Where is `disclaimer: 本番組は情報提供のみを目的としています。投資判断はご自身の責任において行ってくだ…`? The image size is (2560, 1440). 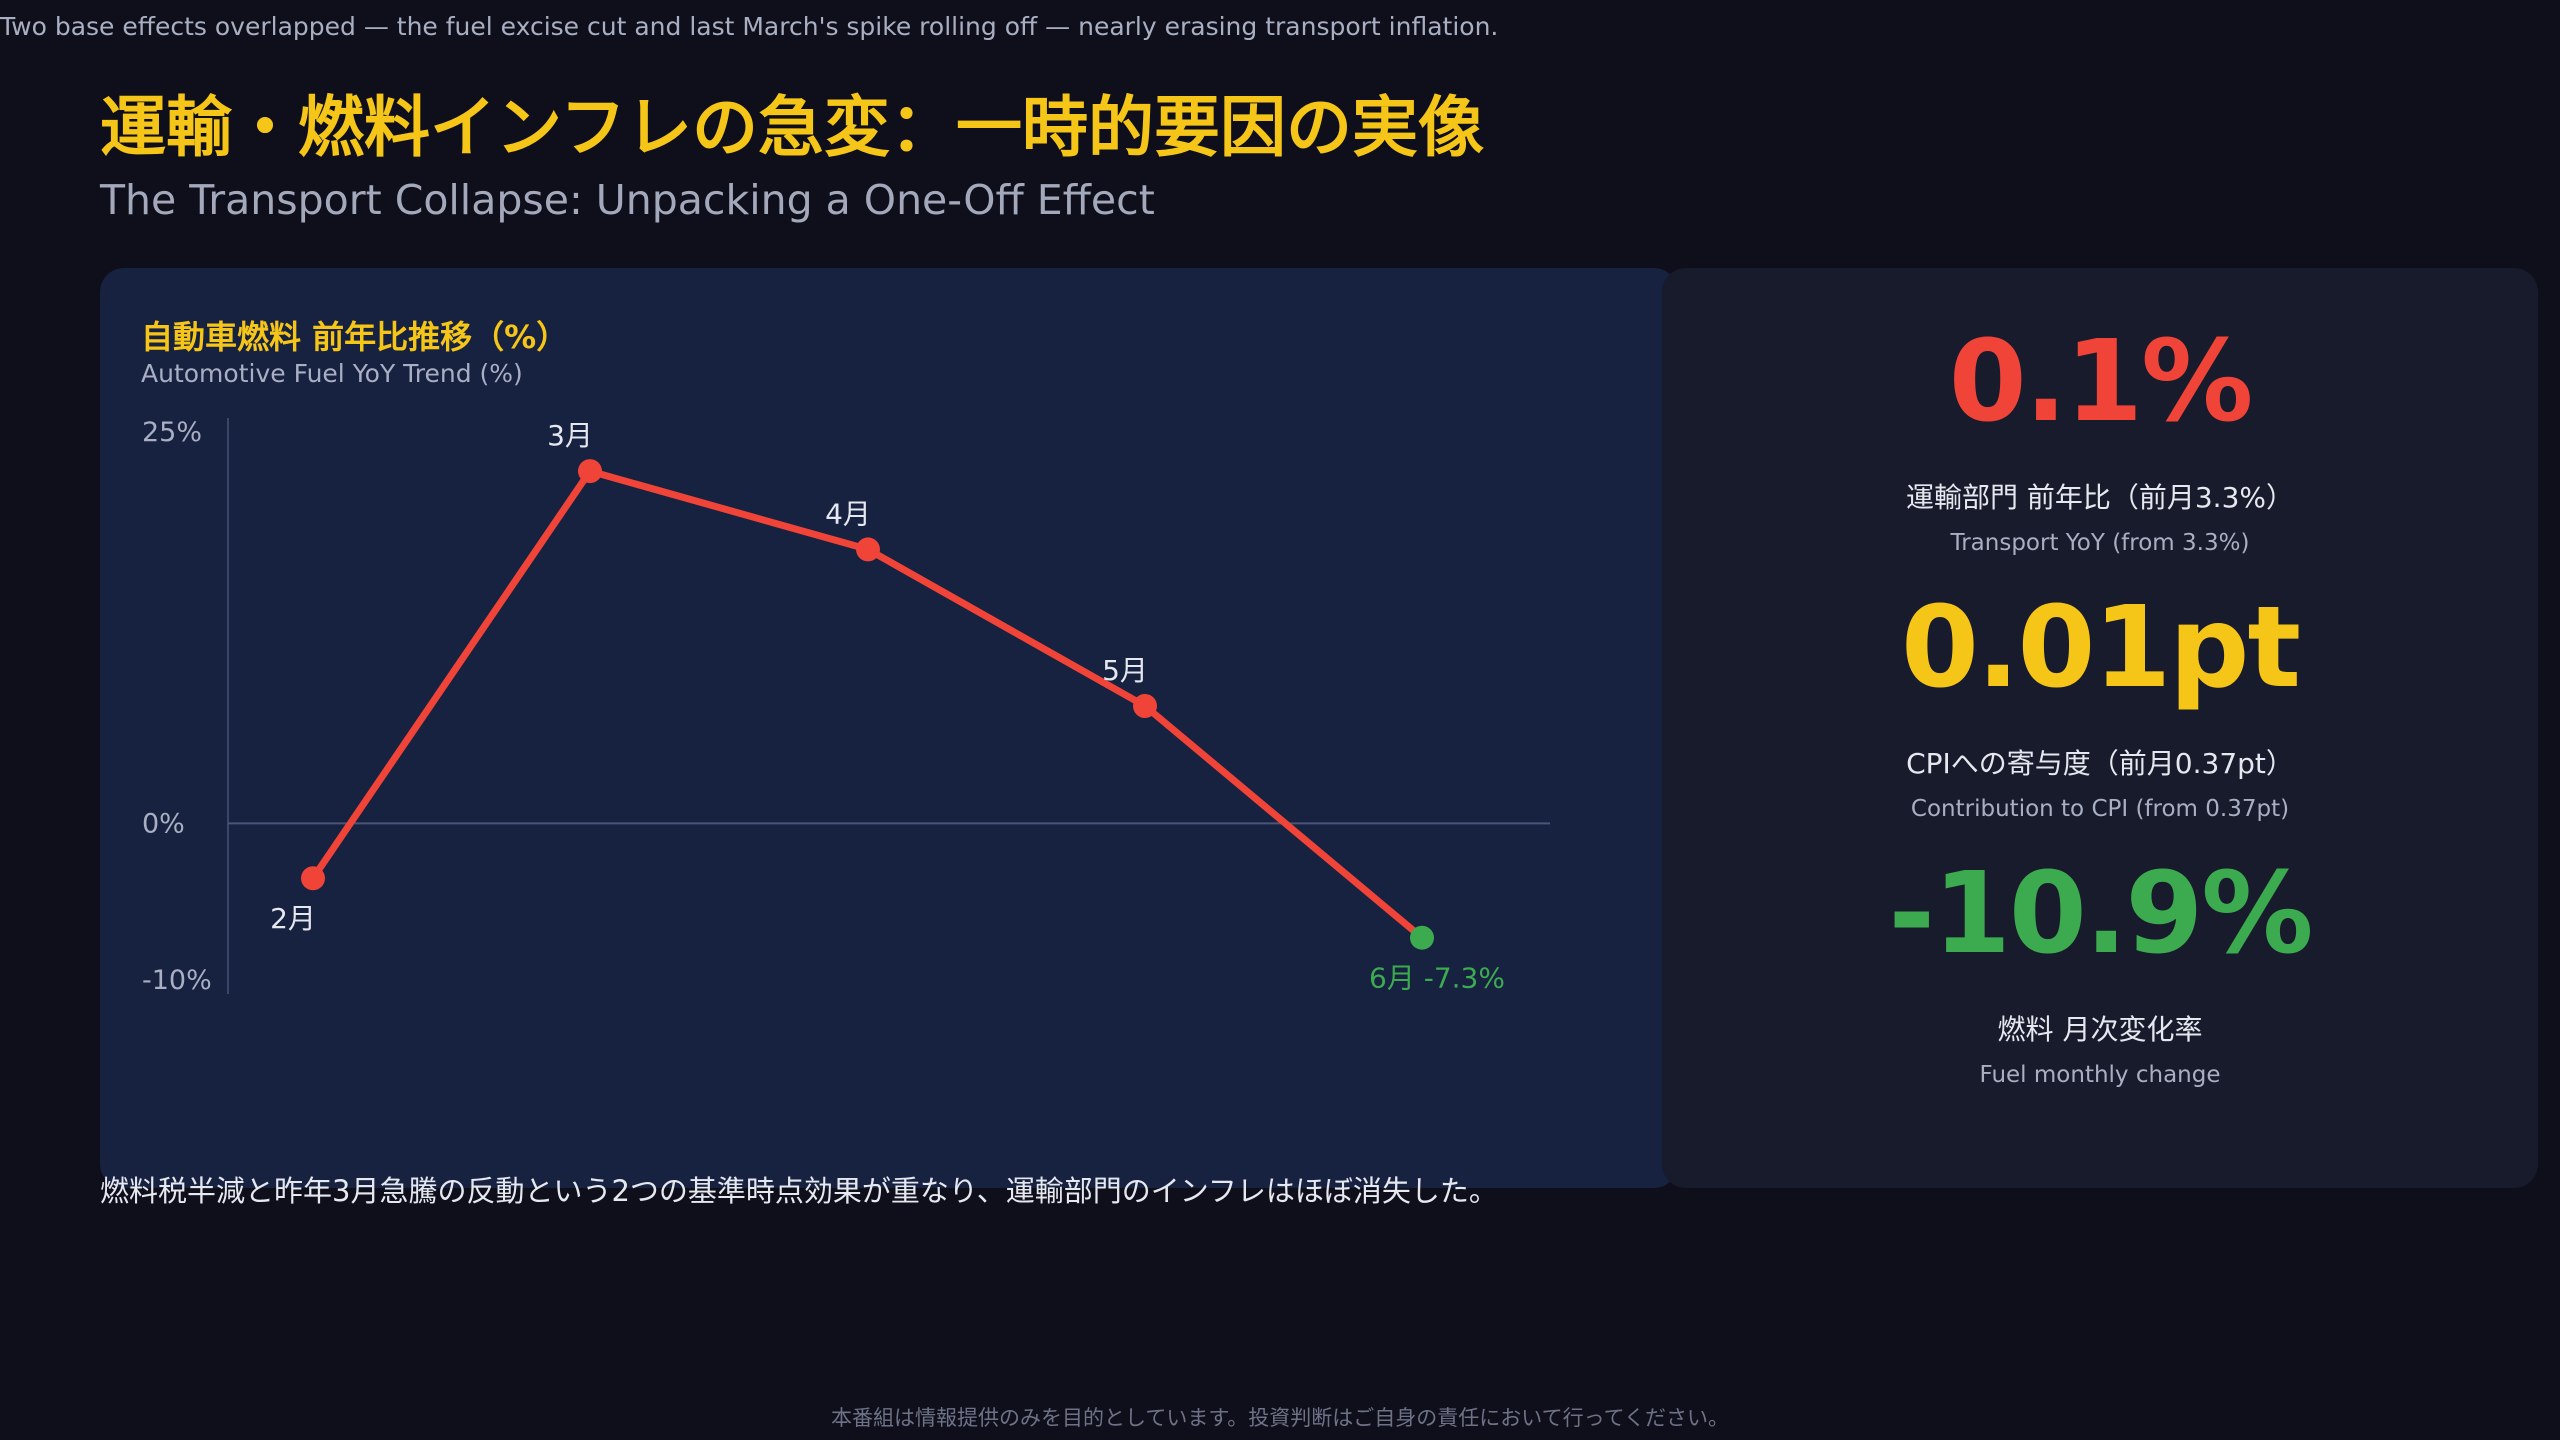
disclaimer: 本番組は情報提供のみを目的としています。投資判断はご自身の責任において行ってくだ… is located at coordinates (1280, 1418).